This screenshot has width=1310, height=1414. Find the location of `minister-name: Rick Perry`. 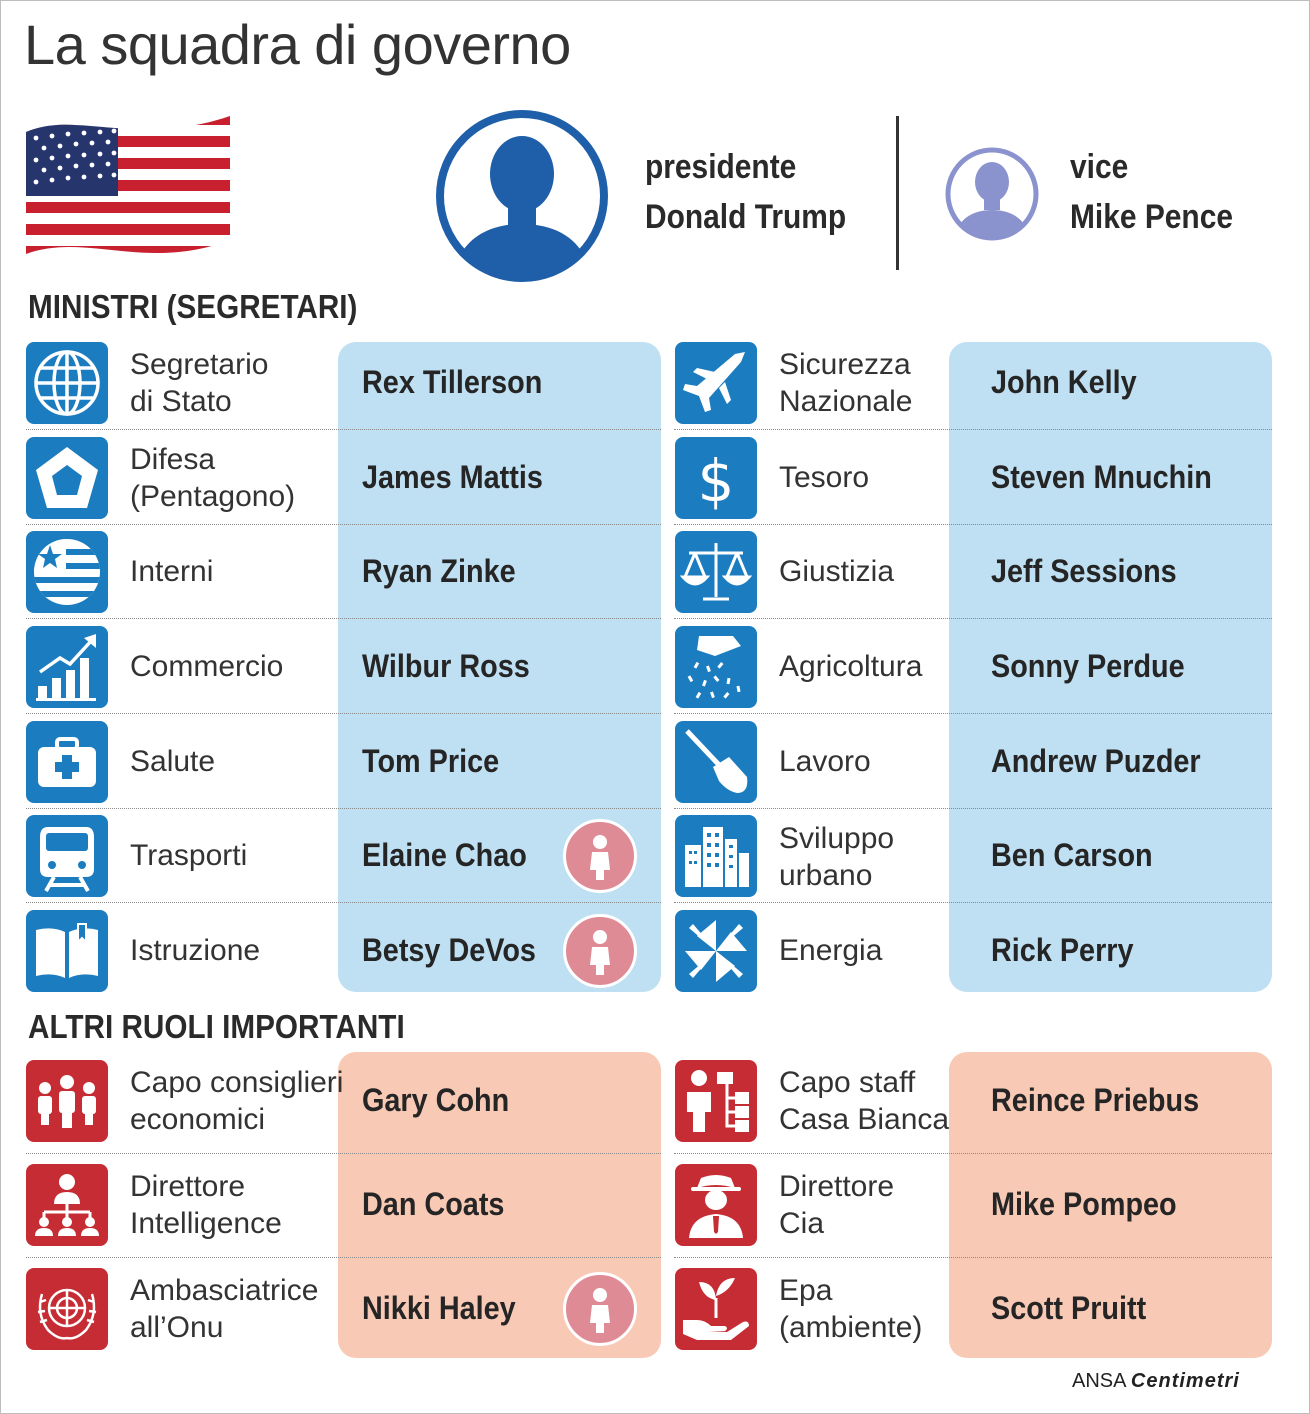

minister-name: Rick Perry is located at coordinates (1062, 950).